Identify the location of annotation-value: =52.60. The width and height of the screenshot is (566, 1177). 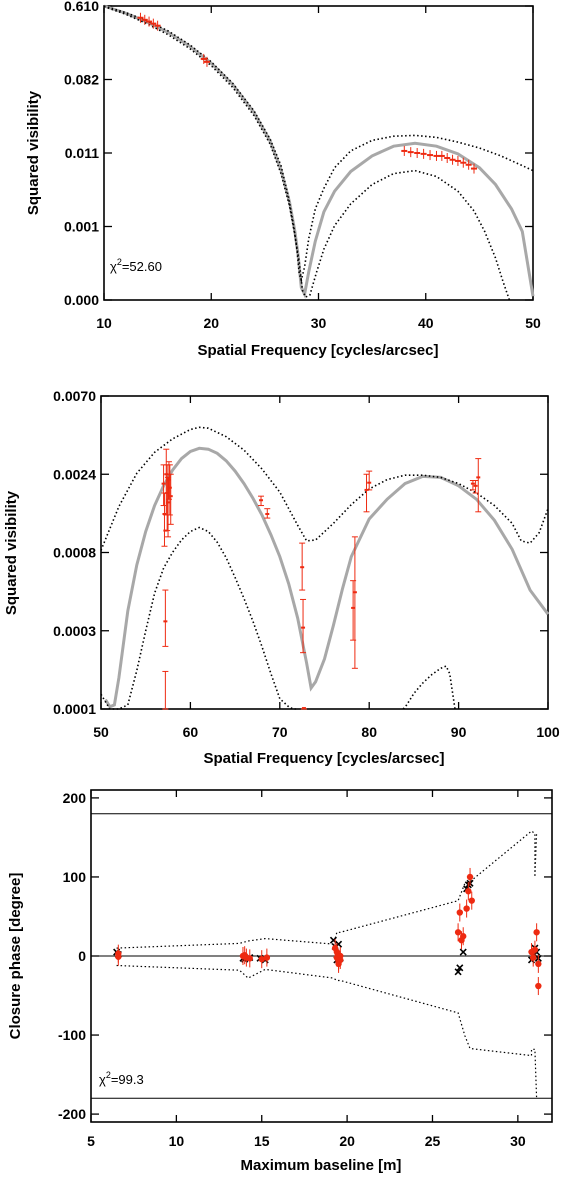
(142, 266).